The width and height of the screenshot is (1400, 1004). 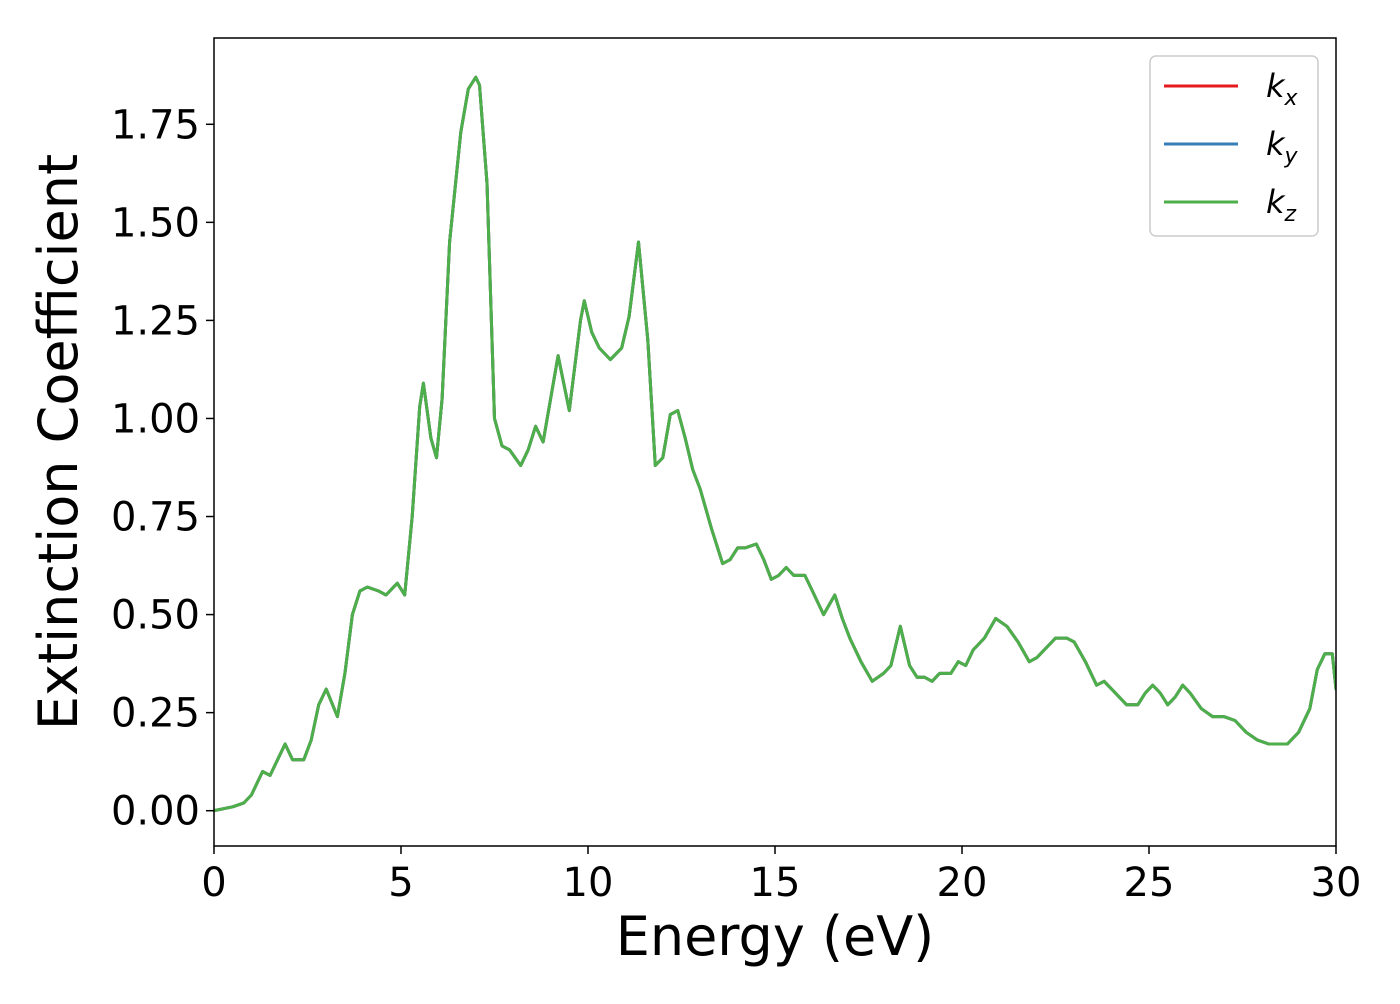 What do you see at coordinates (155, 714) in the screenshot?
I see `y-tick-label: 0.25` at bounding box center [155, 714].